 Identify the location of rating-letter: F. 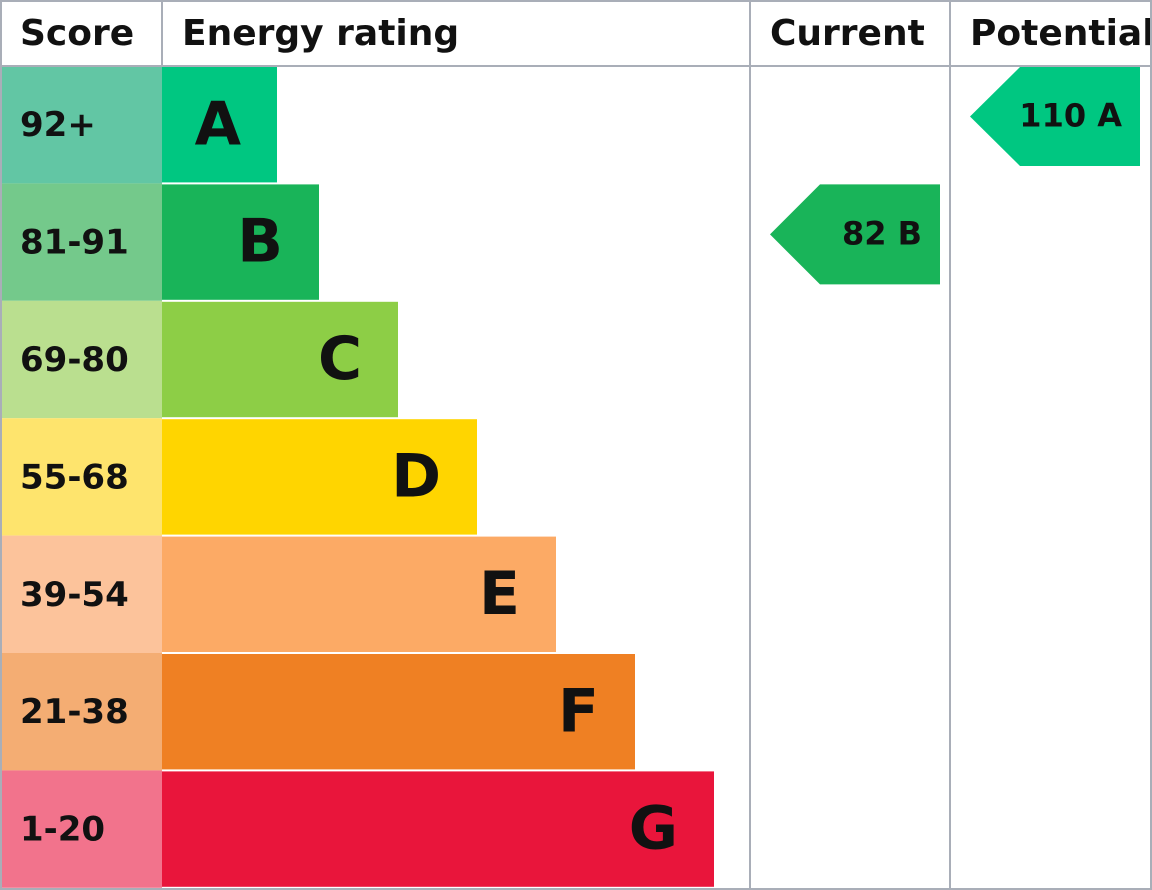
(578, 711).